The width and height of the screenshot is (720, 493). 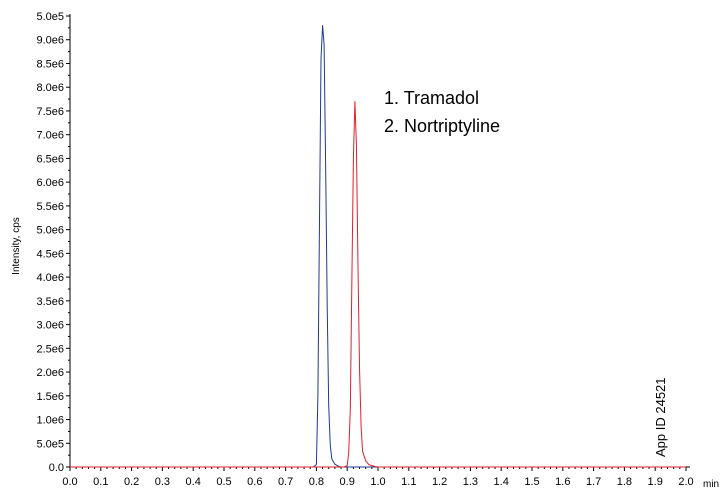 I want to click on x-tick-label: 1.4, so click(x=501, y=482).